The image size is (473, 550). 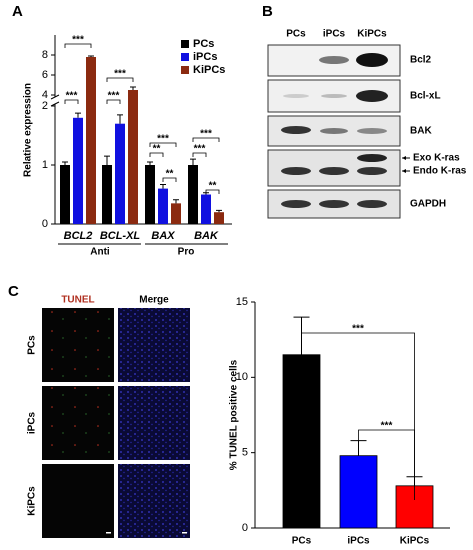 I want to click on y-tick-label: 4, so click(x=45, y=95).